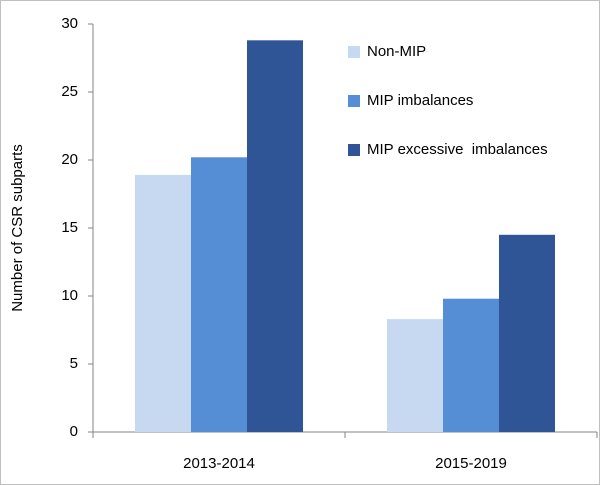  Describe the element at coordinates (471, 463) in the screenshot. I see `x-tick-label: 2015-2019` at that location.